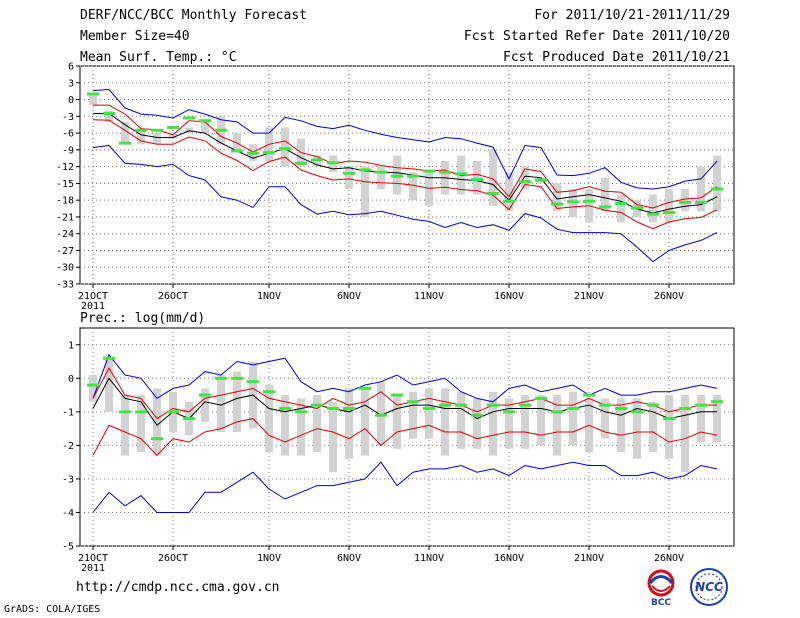  I want to click on temp-ytick-label-11: -27, so click(65, 251).